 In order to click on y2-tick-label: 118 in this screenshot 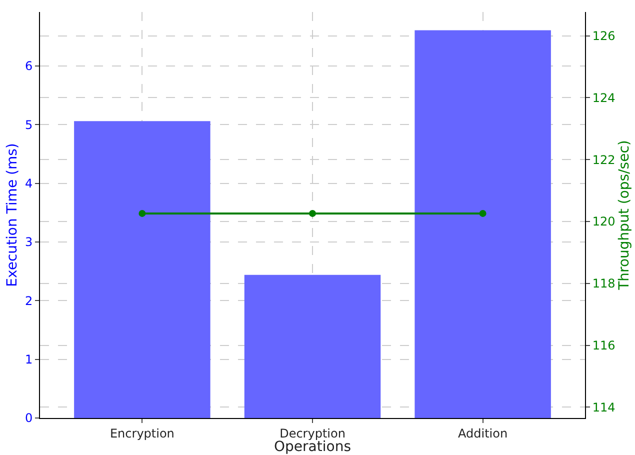, I will do `click(604, 283)`.